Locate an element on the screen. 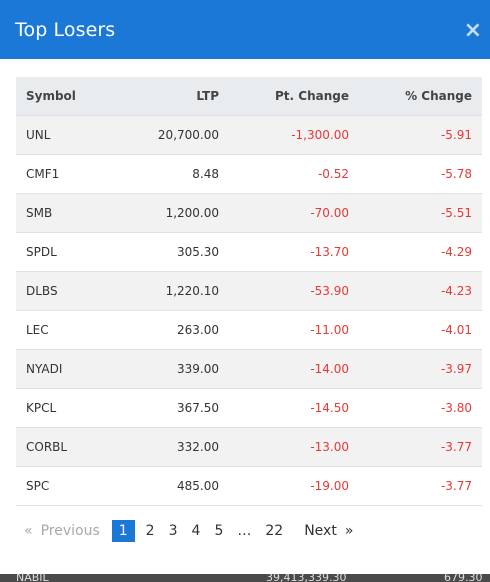 Image resolution: width=490 pixels, height=582 pixels. table-row: LEC 263.00 -11.00 -4.01 is located at coordinates (249, 330).